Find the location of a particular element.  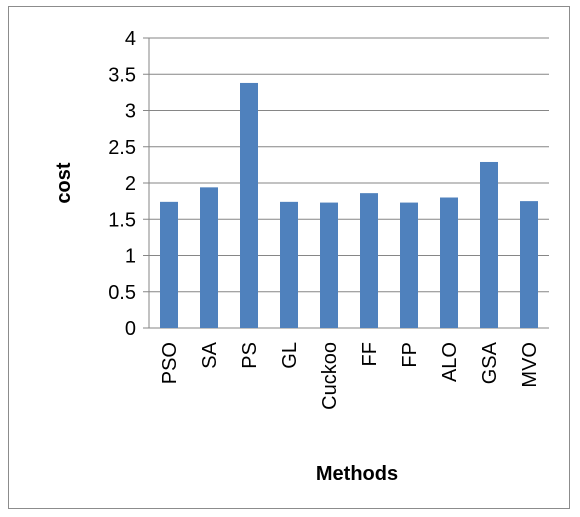

bar-gsa is located at coordinates (489, 244).